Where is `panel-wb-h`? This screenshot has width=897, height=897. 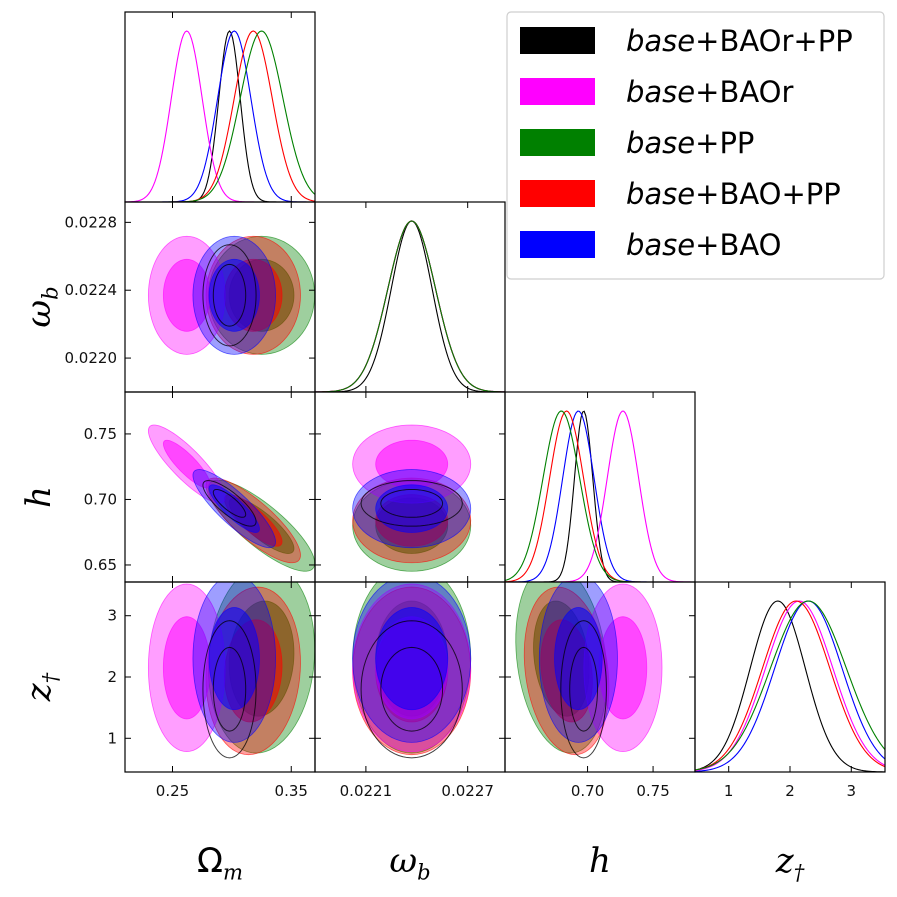 panel-wb-h is located at coordinates (410, 487).